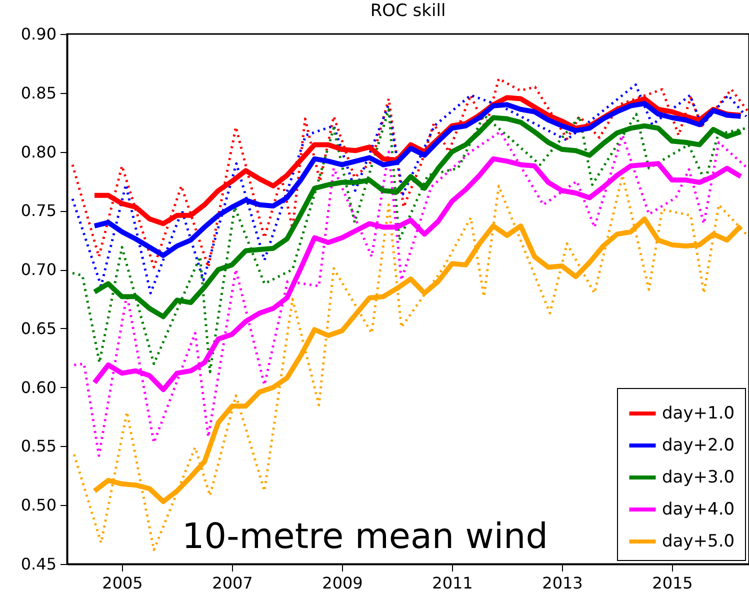 This screenshot has width=749, height=595. I want to click on y-tick-label: 0.90, so click(38, 34).